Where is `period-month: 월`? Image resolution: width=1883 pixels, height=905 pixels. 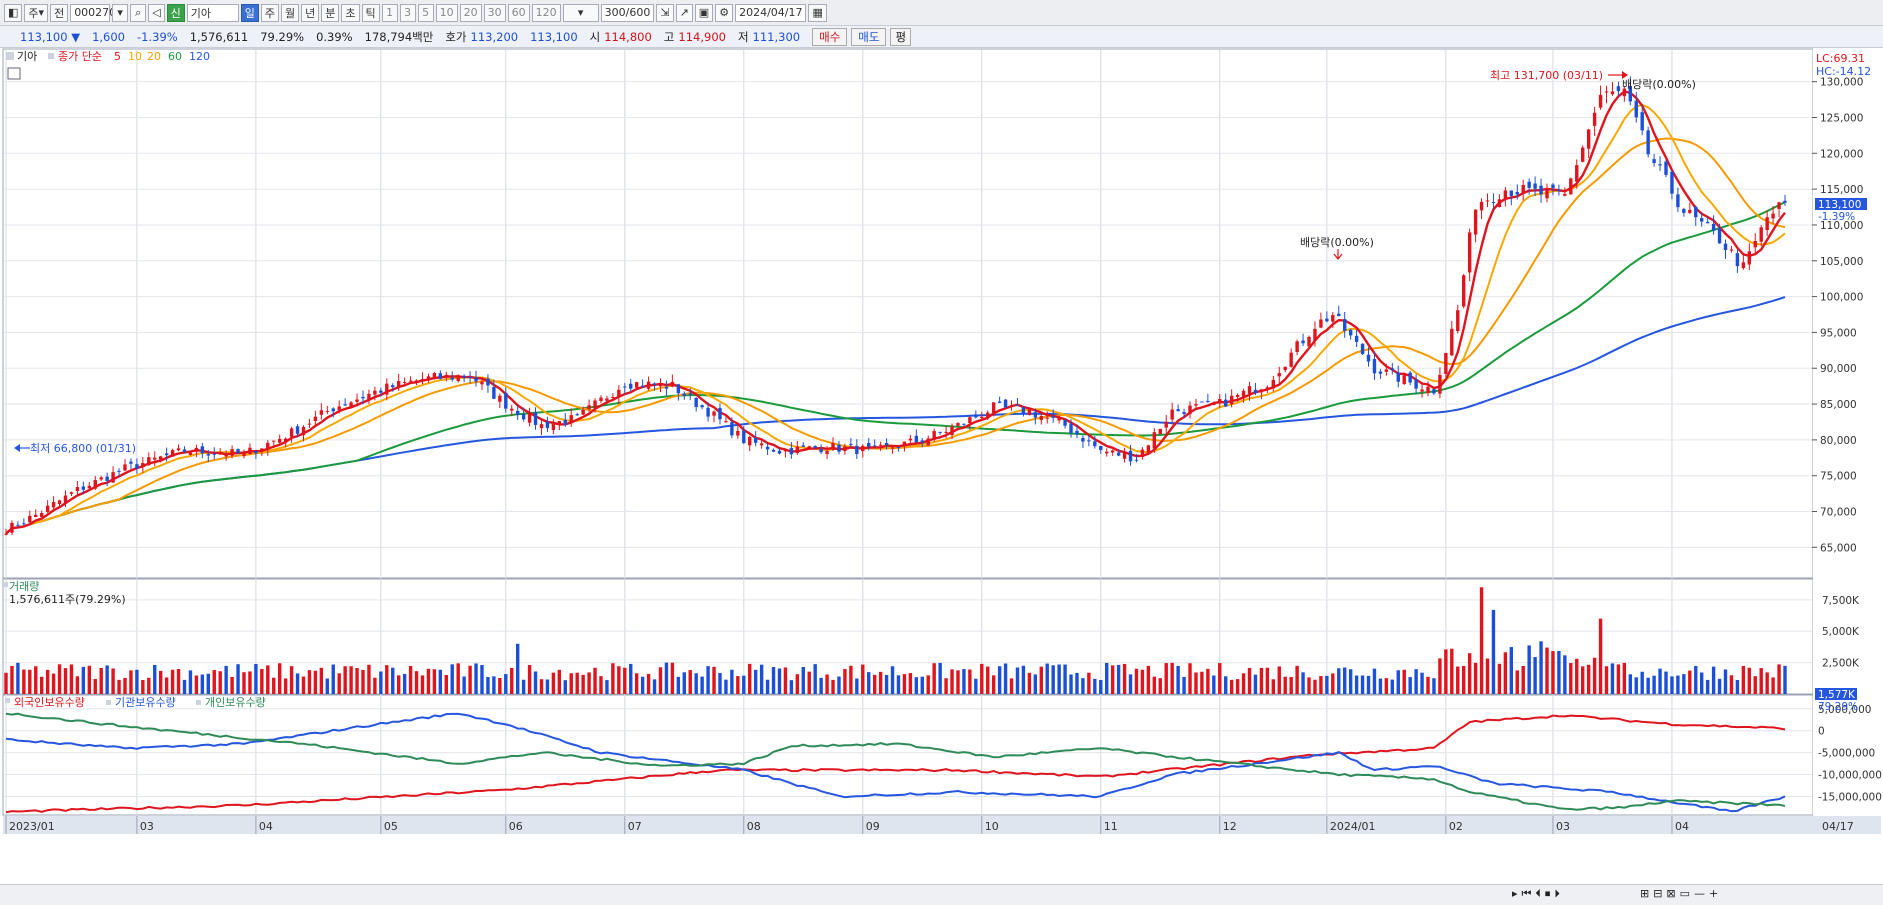 period-month: 월 is located at coordinates (290, 12).